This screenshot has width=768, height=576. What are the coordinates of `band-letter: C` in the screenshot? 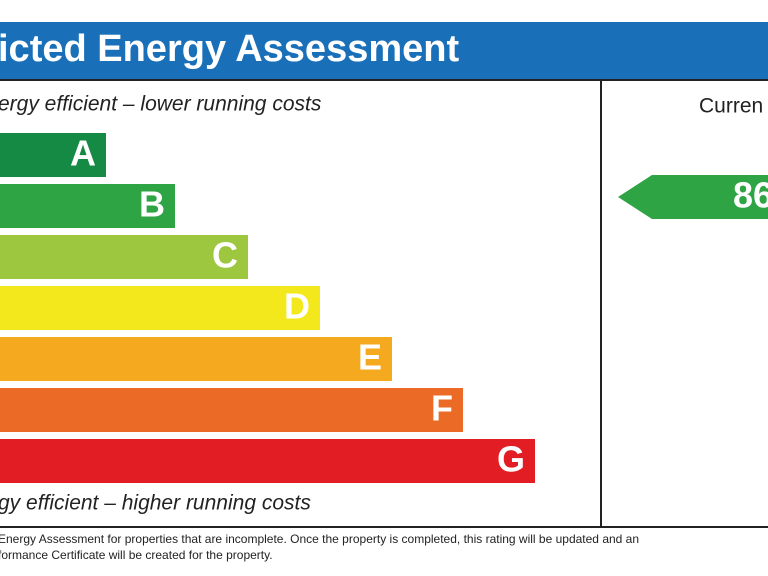 It's located at (225, 255).